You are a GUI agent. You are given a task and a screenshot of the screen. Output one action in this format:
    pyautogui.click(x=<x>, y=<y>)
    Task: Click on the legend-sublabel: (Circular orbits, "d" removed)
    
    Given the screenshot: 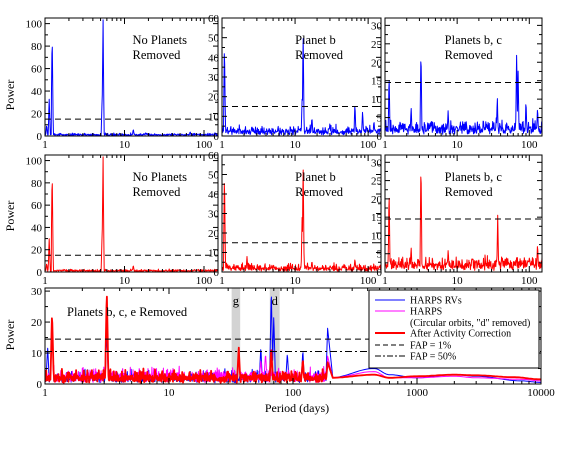 What is the action you would take?
    pyautogui.click(x=470, y=323)
    